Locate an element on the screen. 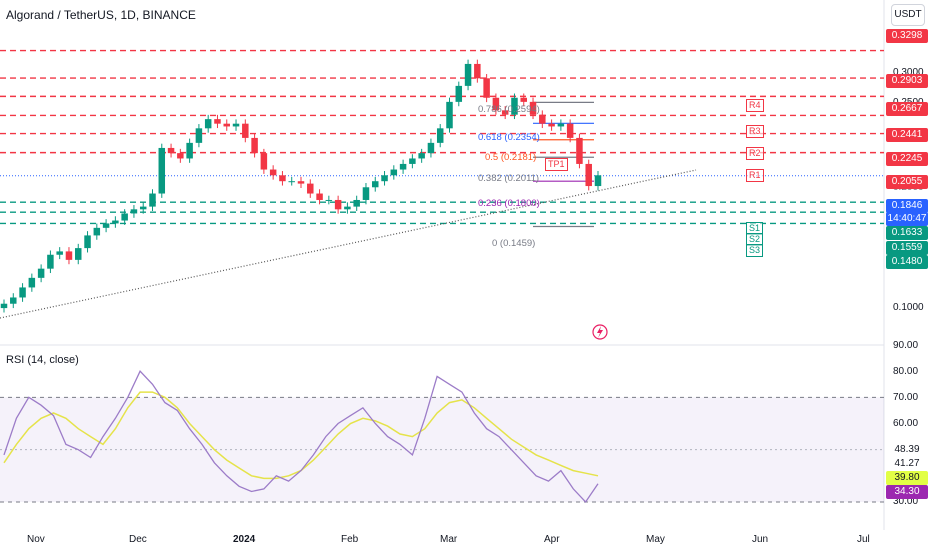 The image size is (932, 550). rsi-tag: 41.27 is located at coordinates (907, 464).